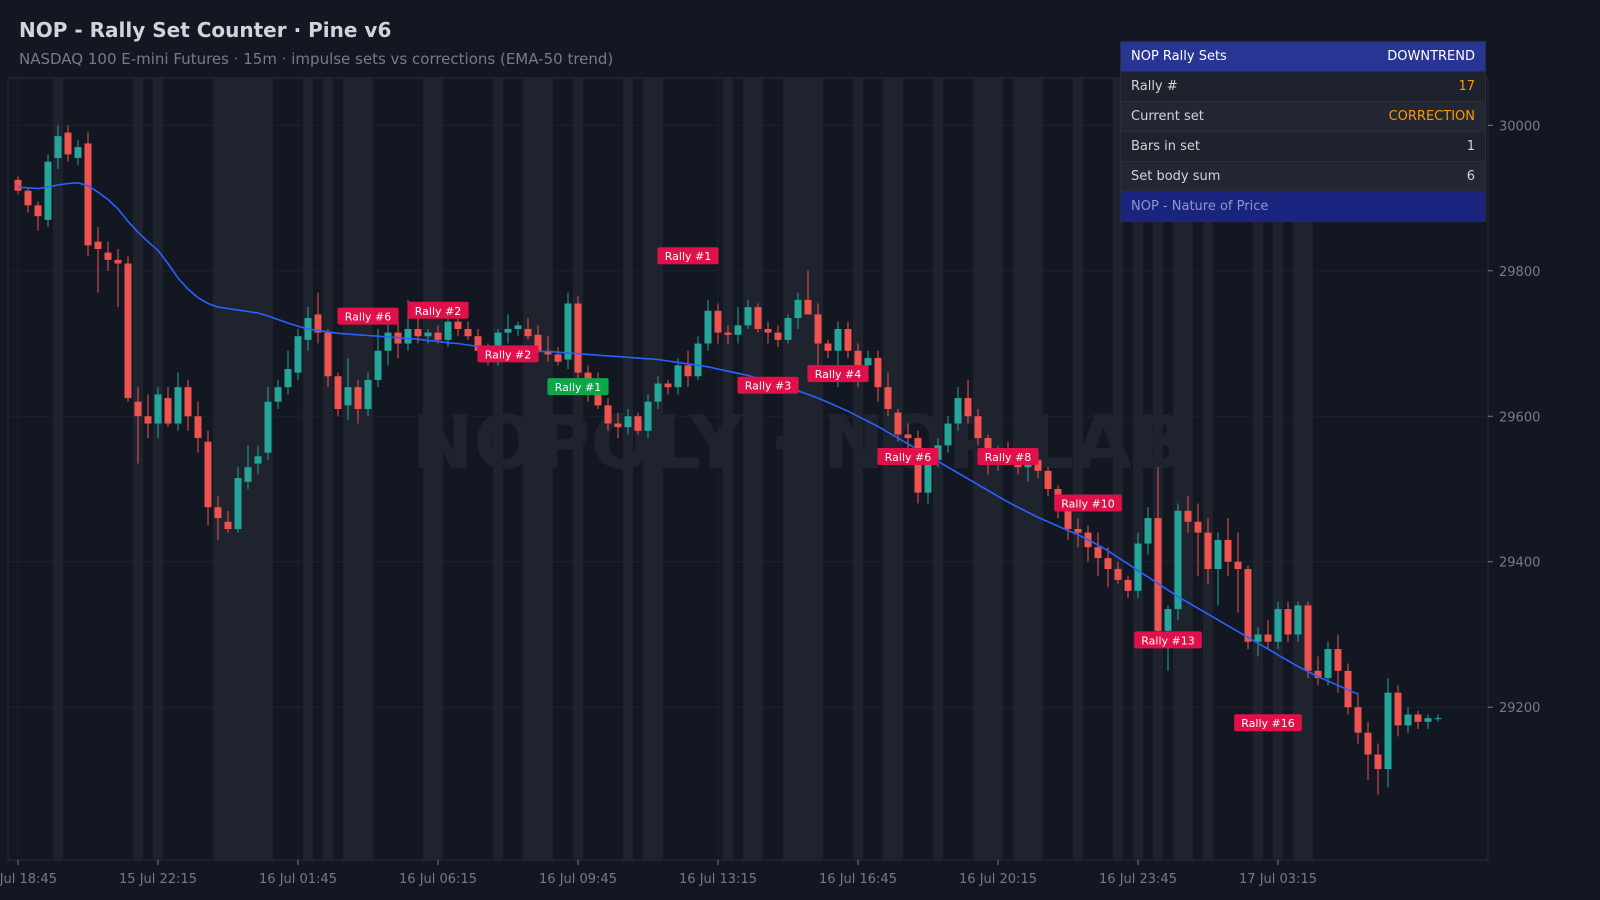 The image size is (1600, 900). What do you see at coordinates (1303, 117) in the screenshot?
I see `panel-row-current-set: Current set CORRECTION` at bounding box center [1303, 117].